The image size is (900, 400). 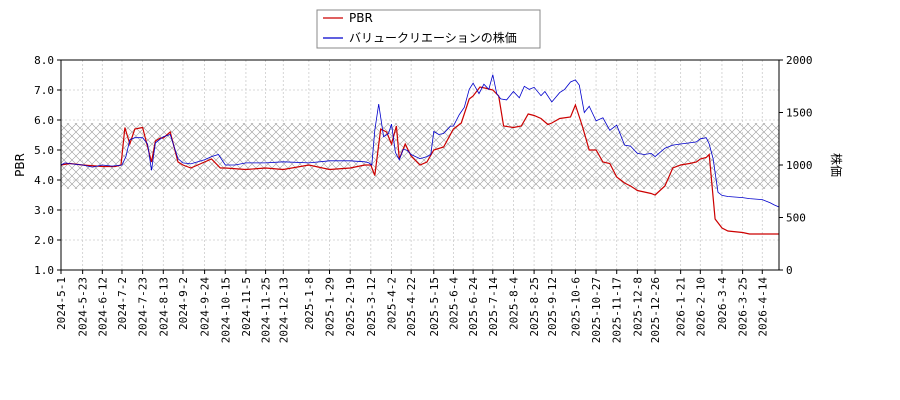 What do you see at coordinates (637, 307) in the screenshot?
I see `x-tick-label: 2025-12-8` at bounding box center [637, 307].